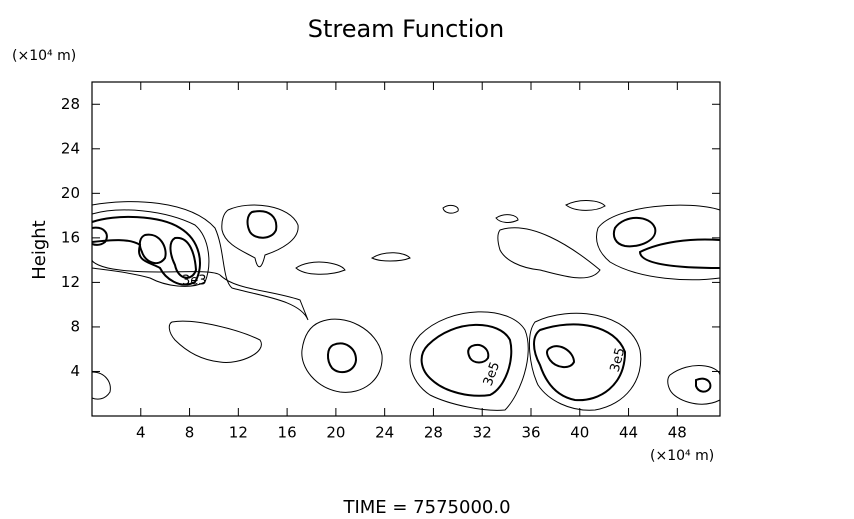 The height and width of the screenshot is (519, 854). I want to click on y-tick-label: 24, so click(70, 148).